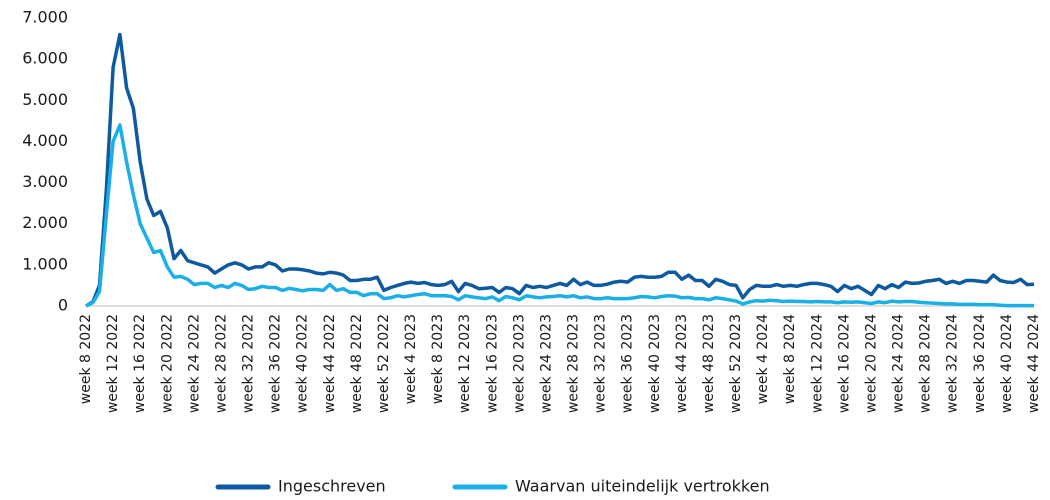 This screenshot has height=500, width=1050. Describe the element at coordinates (763, 359) in the screenshot. I see `x-tick-label: week 4 2024` at that location.